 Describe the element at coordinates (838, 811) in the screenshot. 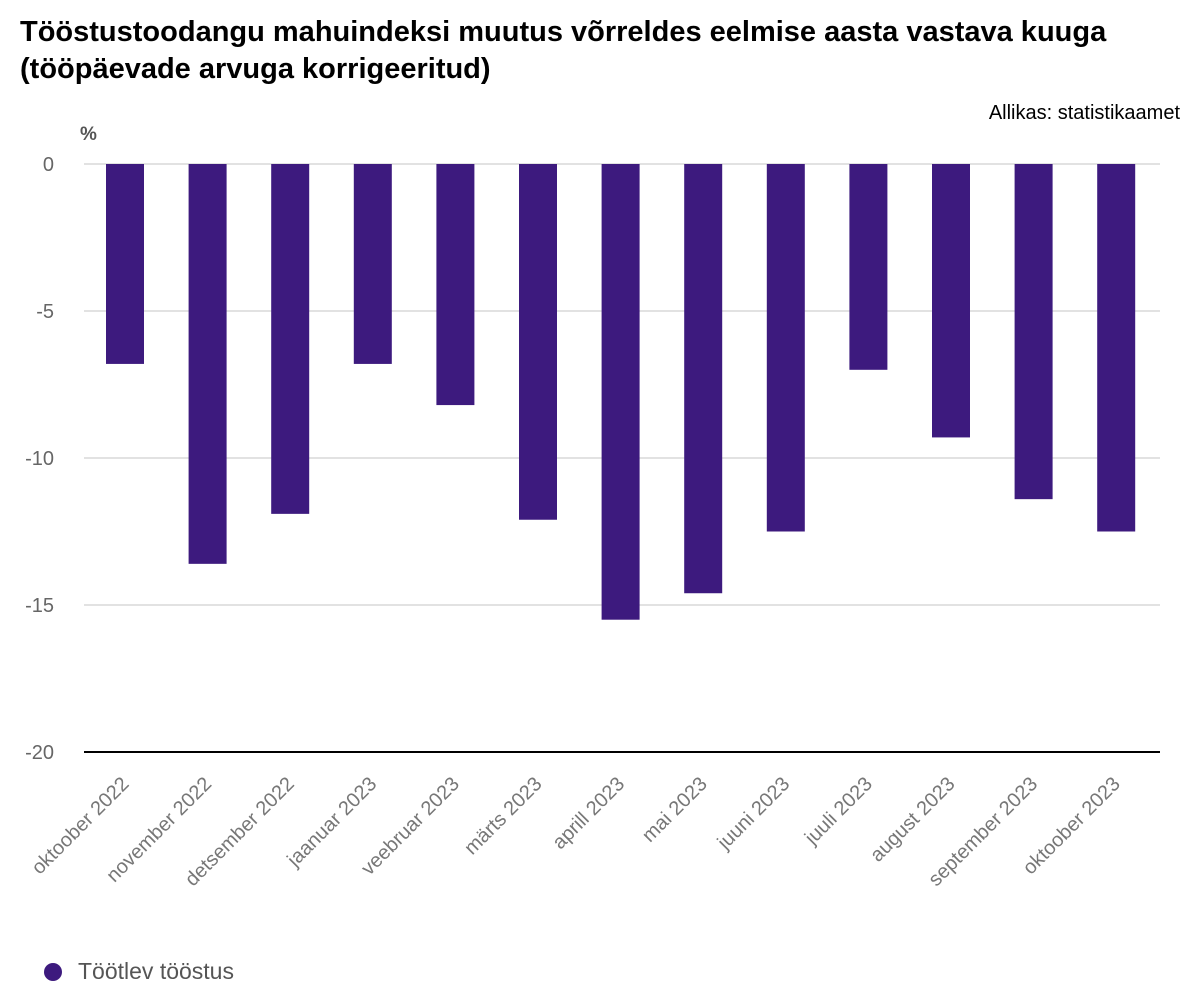

I see `x-tick-label: juuli 2023` at that location.